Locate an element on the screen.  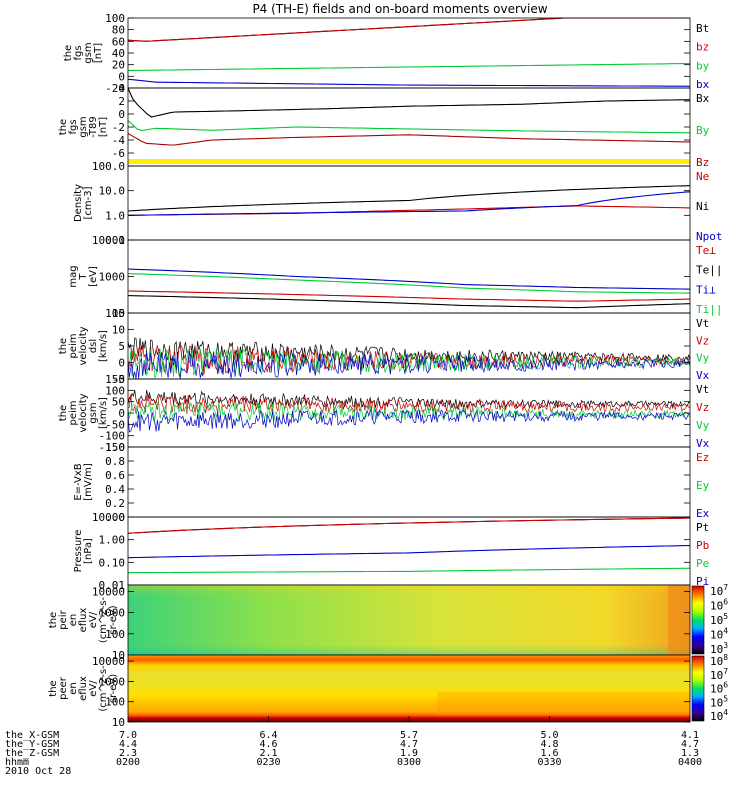
legend-bz: Bz is located at coordinates (702, 162).